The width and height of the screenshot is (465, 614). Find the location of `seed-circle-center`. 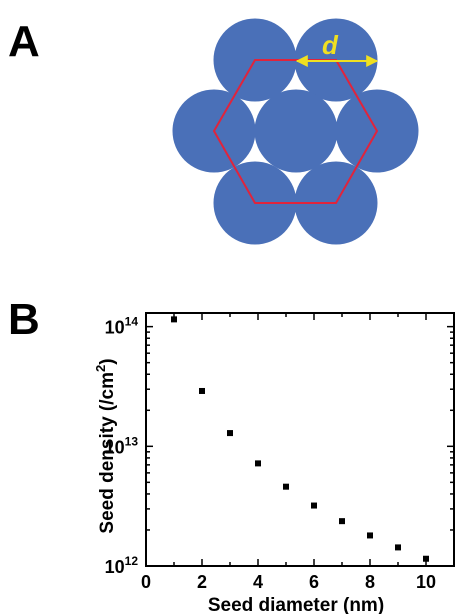

seed-circle-center is located at coordinates (296, 131).